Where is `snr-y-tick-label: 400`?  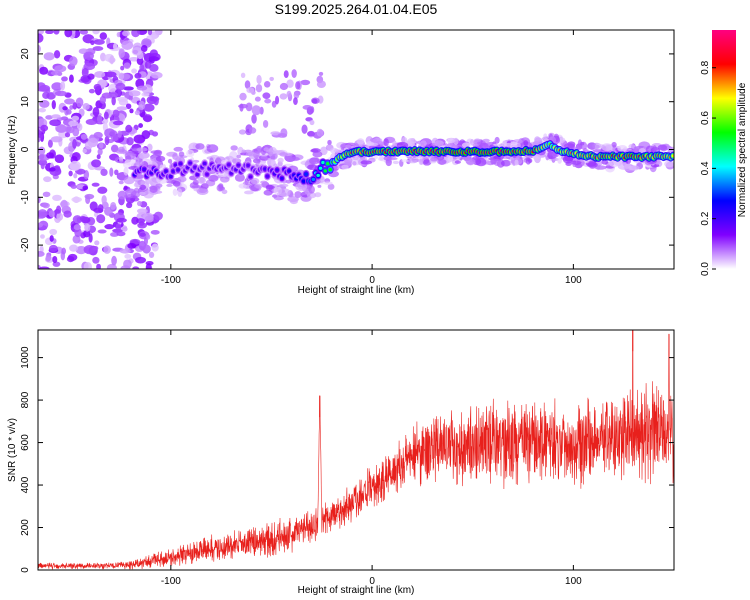
snr-y-tick-label: 400 is located at coordinates (25, 484).